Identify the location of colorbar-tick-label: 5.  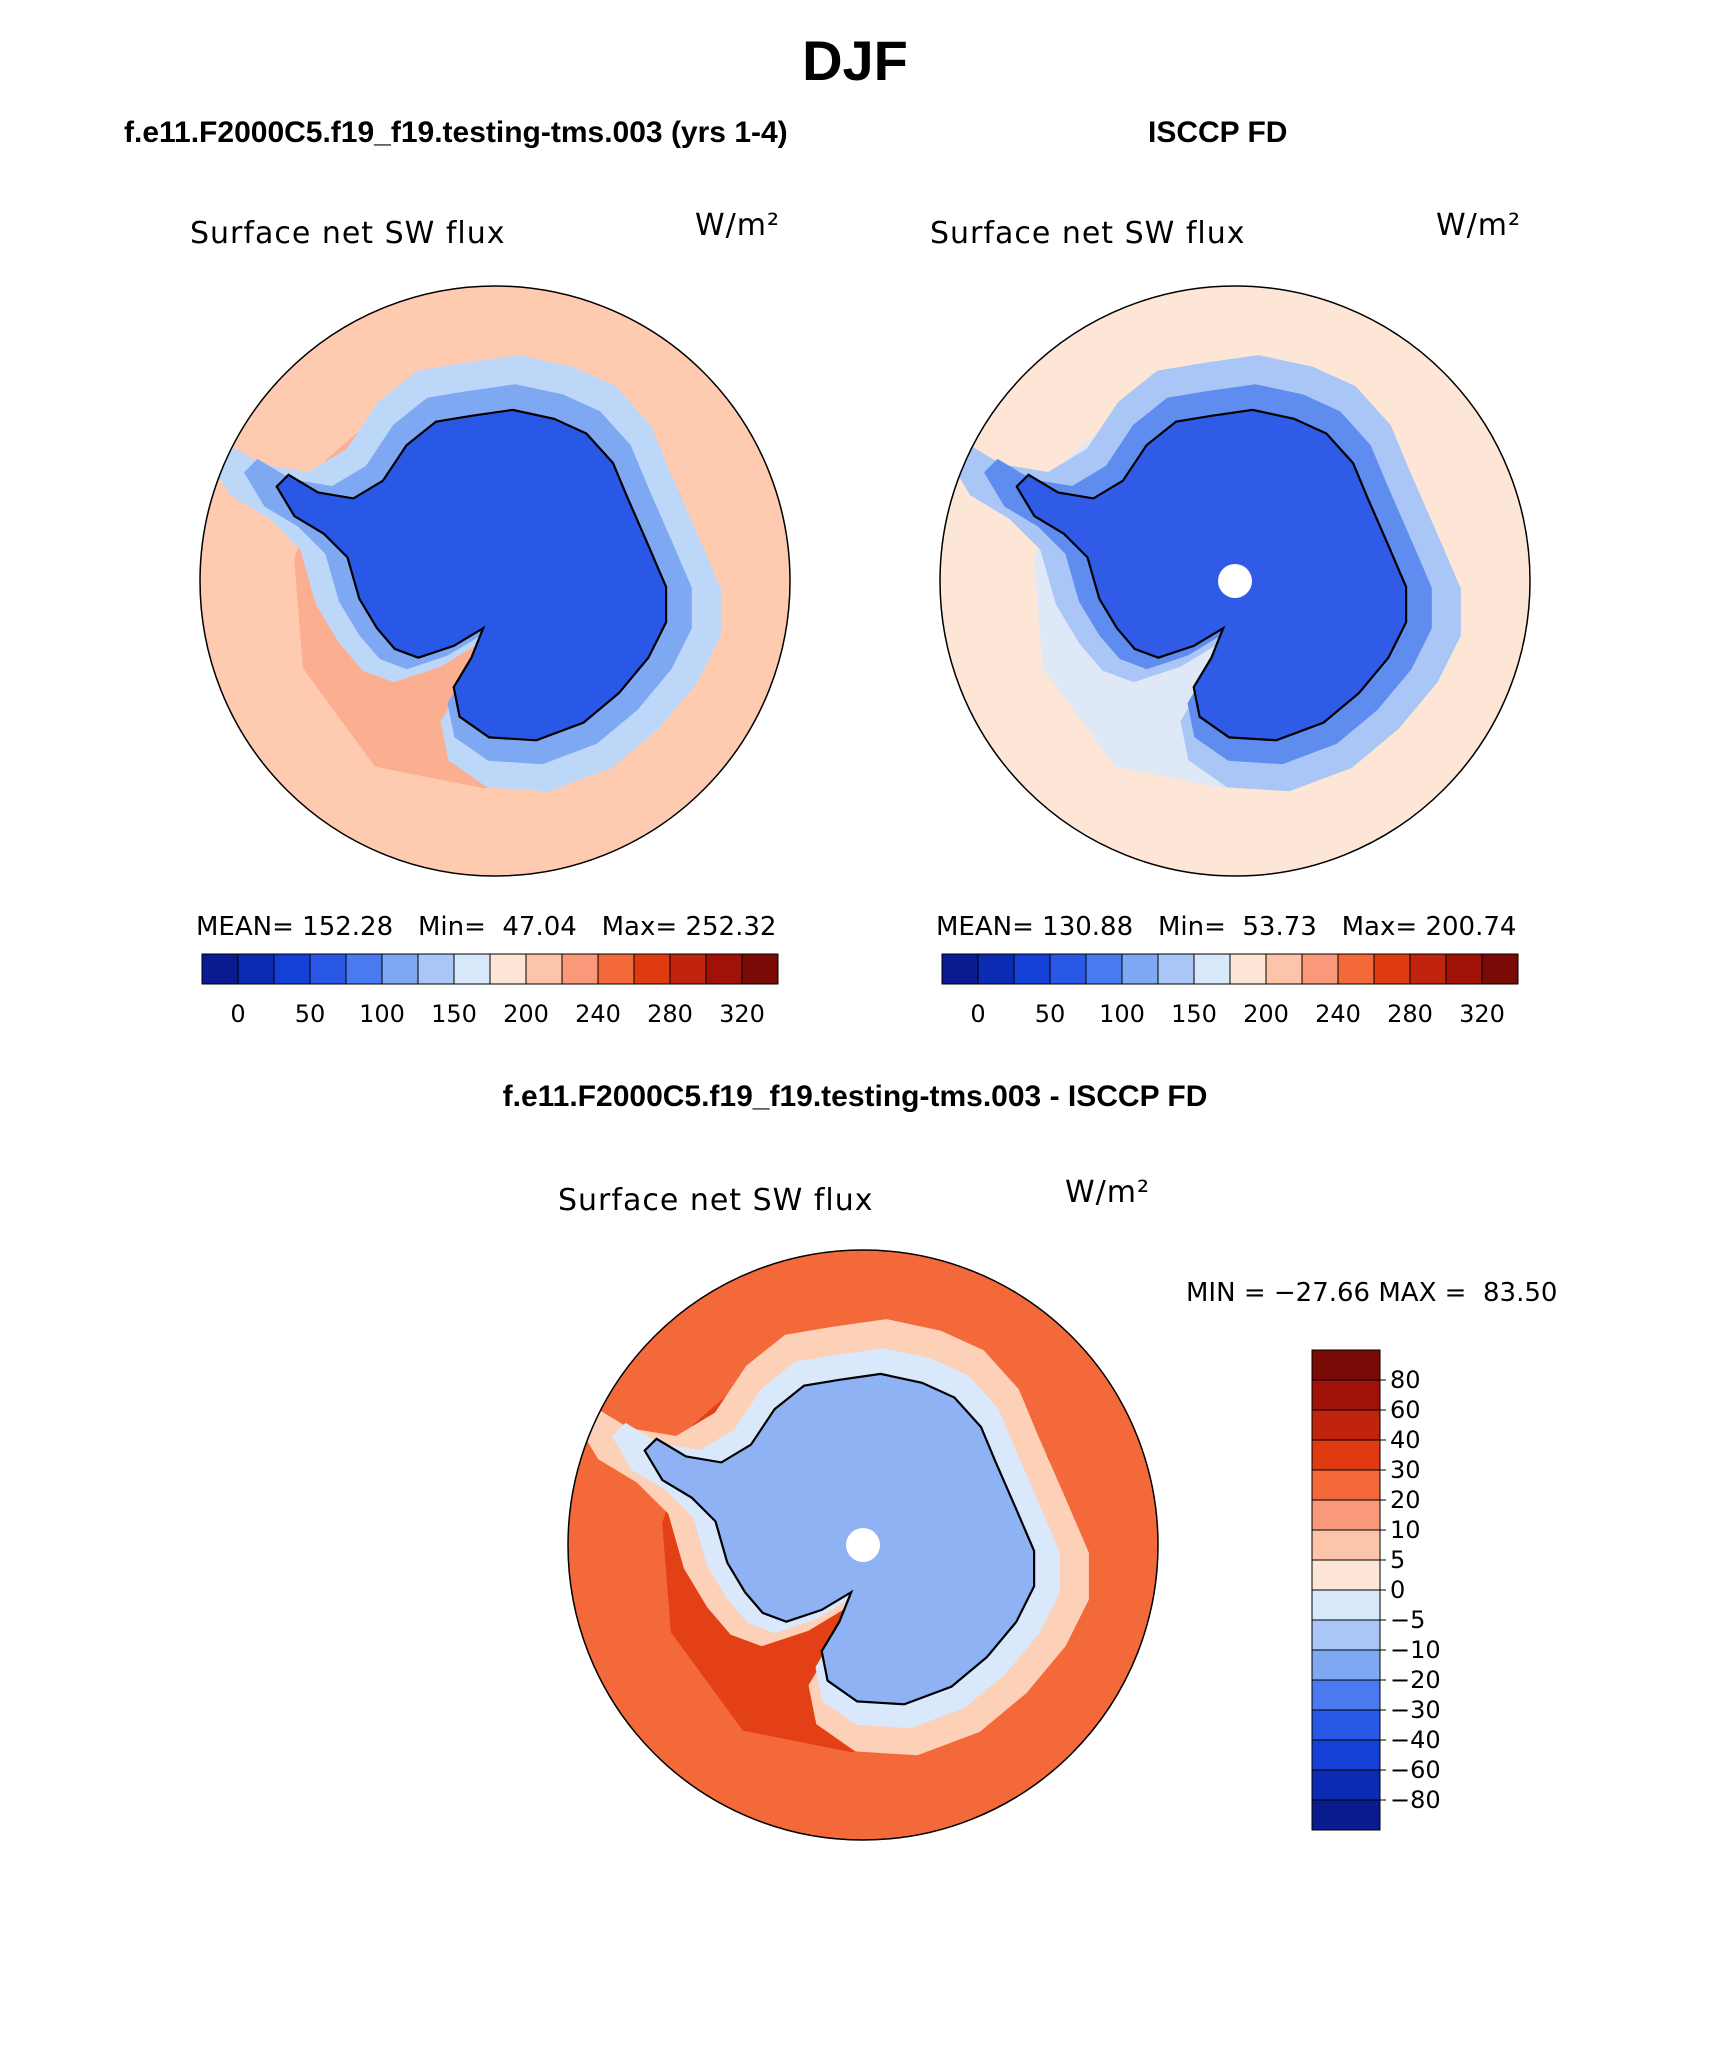
(1397, 1560).